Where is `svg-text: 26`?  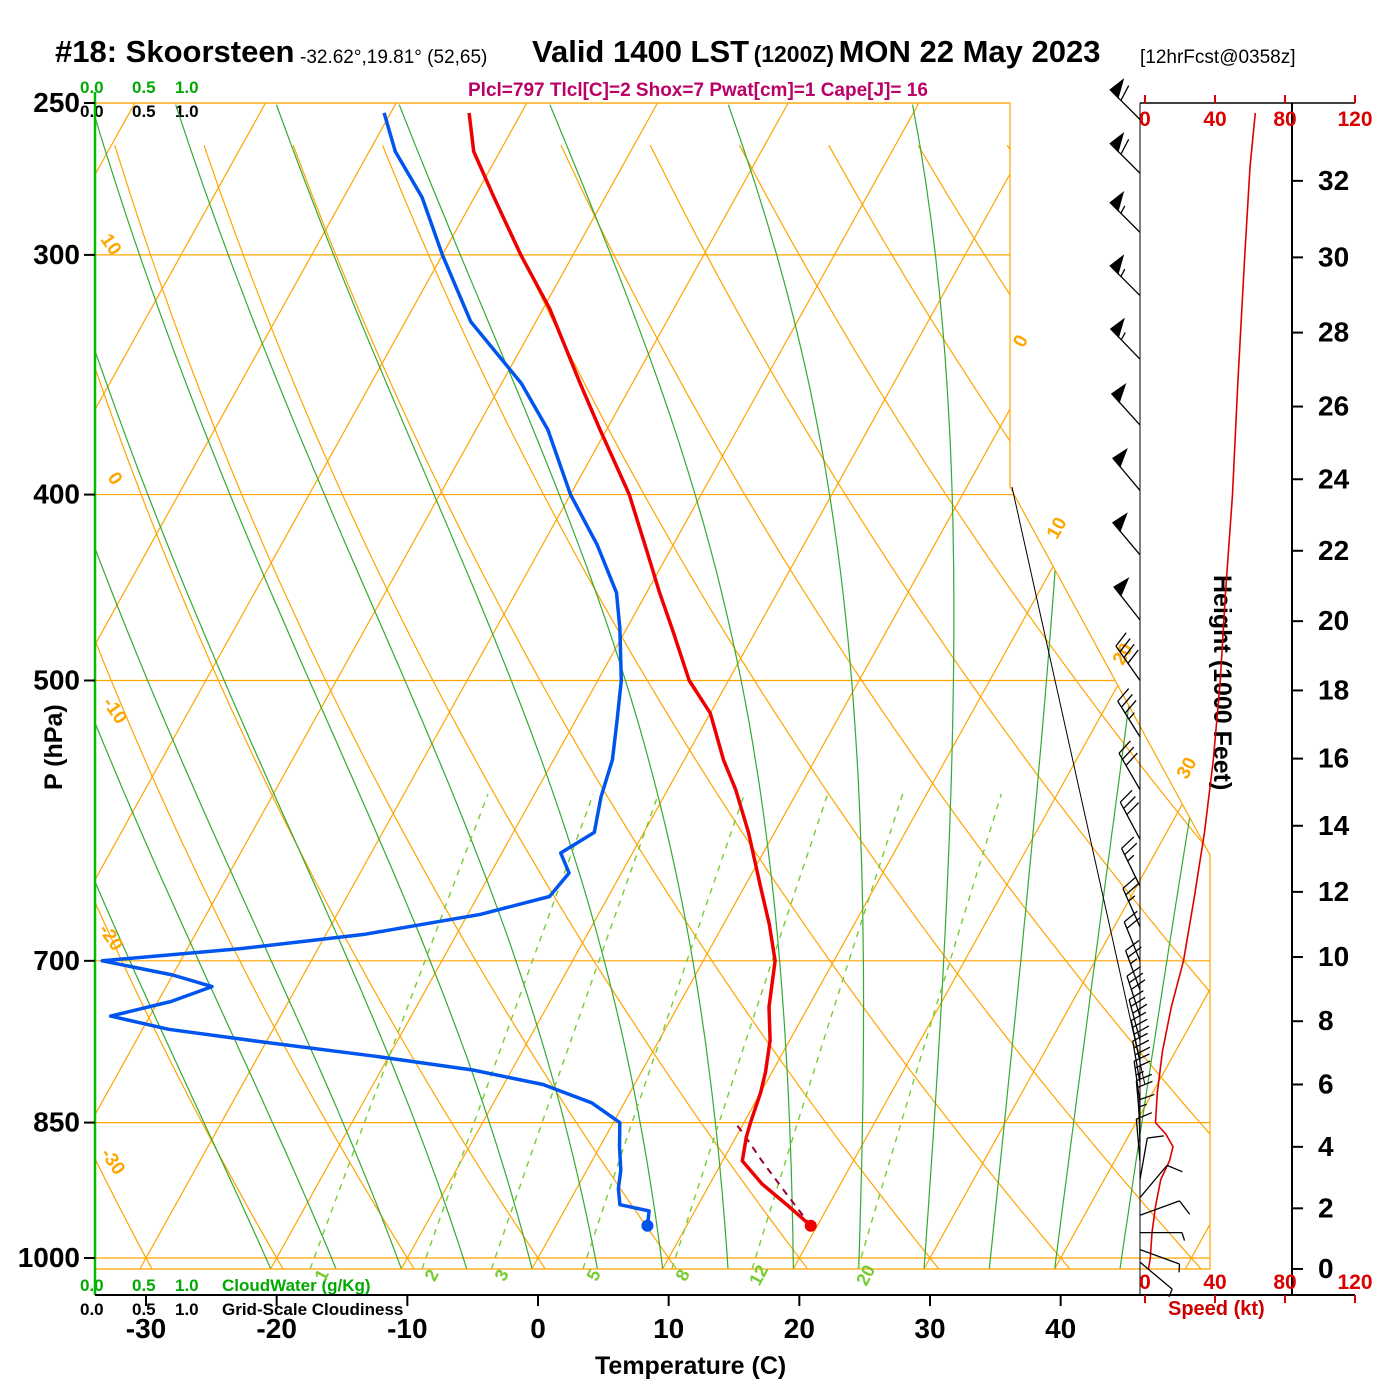
svg-text: 26 is located at coordinates (1333, 406).